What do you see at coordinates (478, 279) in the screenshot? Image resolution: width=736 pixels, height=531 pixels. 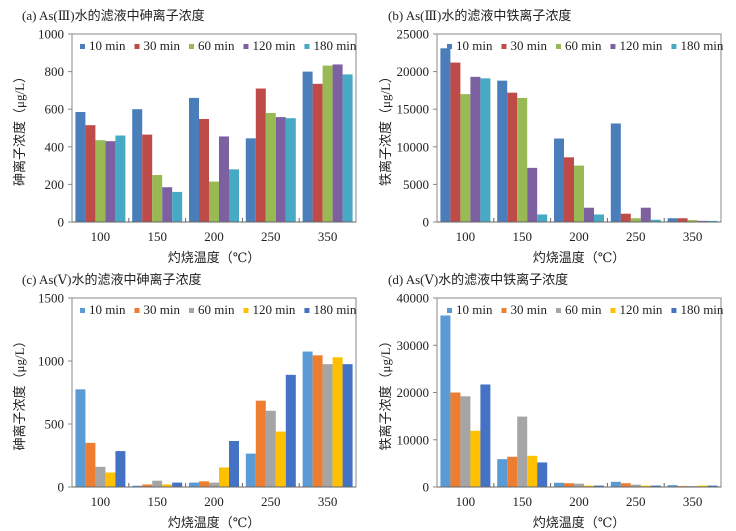 I see `chart-title: (d) As(Ⅴ)水的滤液中铁离子浓度` at bounding box center [478, 279].